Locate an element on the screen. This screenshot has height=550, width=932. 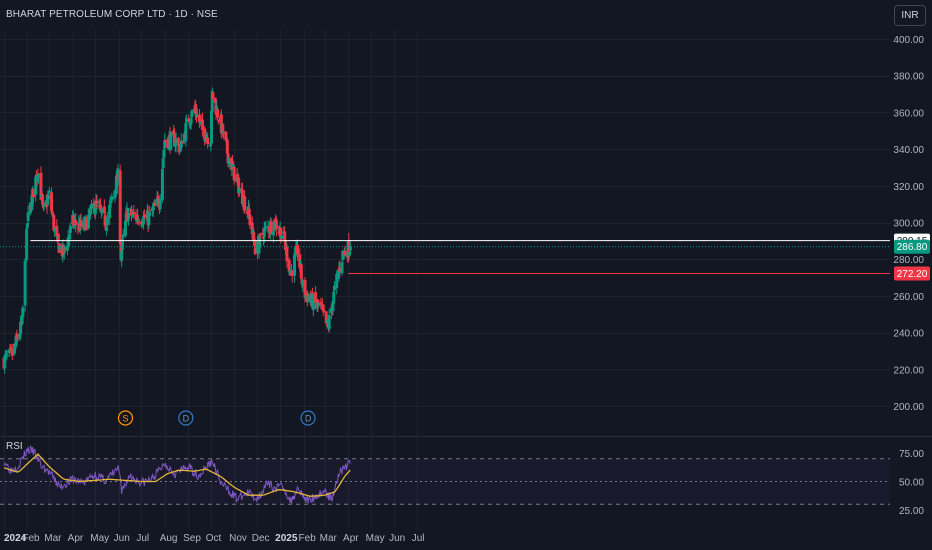
x-tick-label: Oct is located at coordinates (214, 538).